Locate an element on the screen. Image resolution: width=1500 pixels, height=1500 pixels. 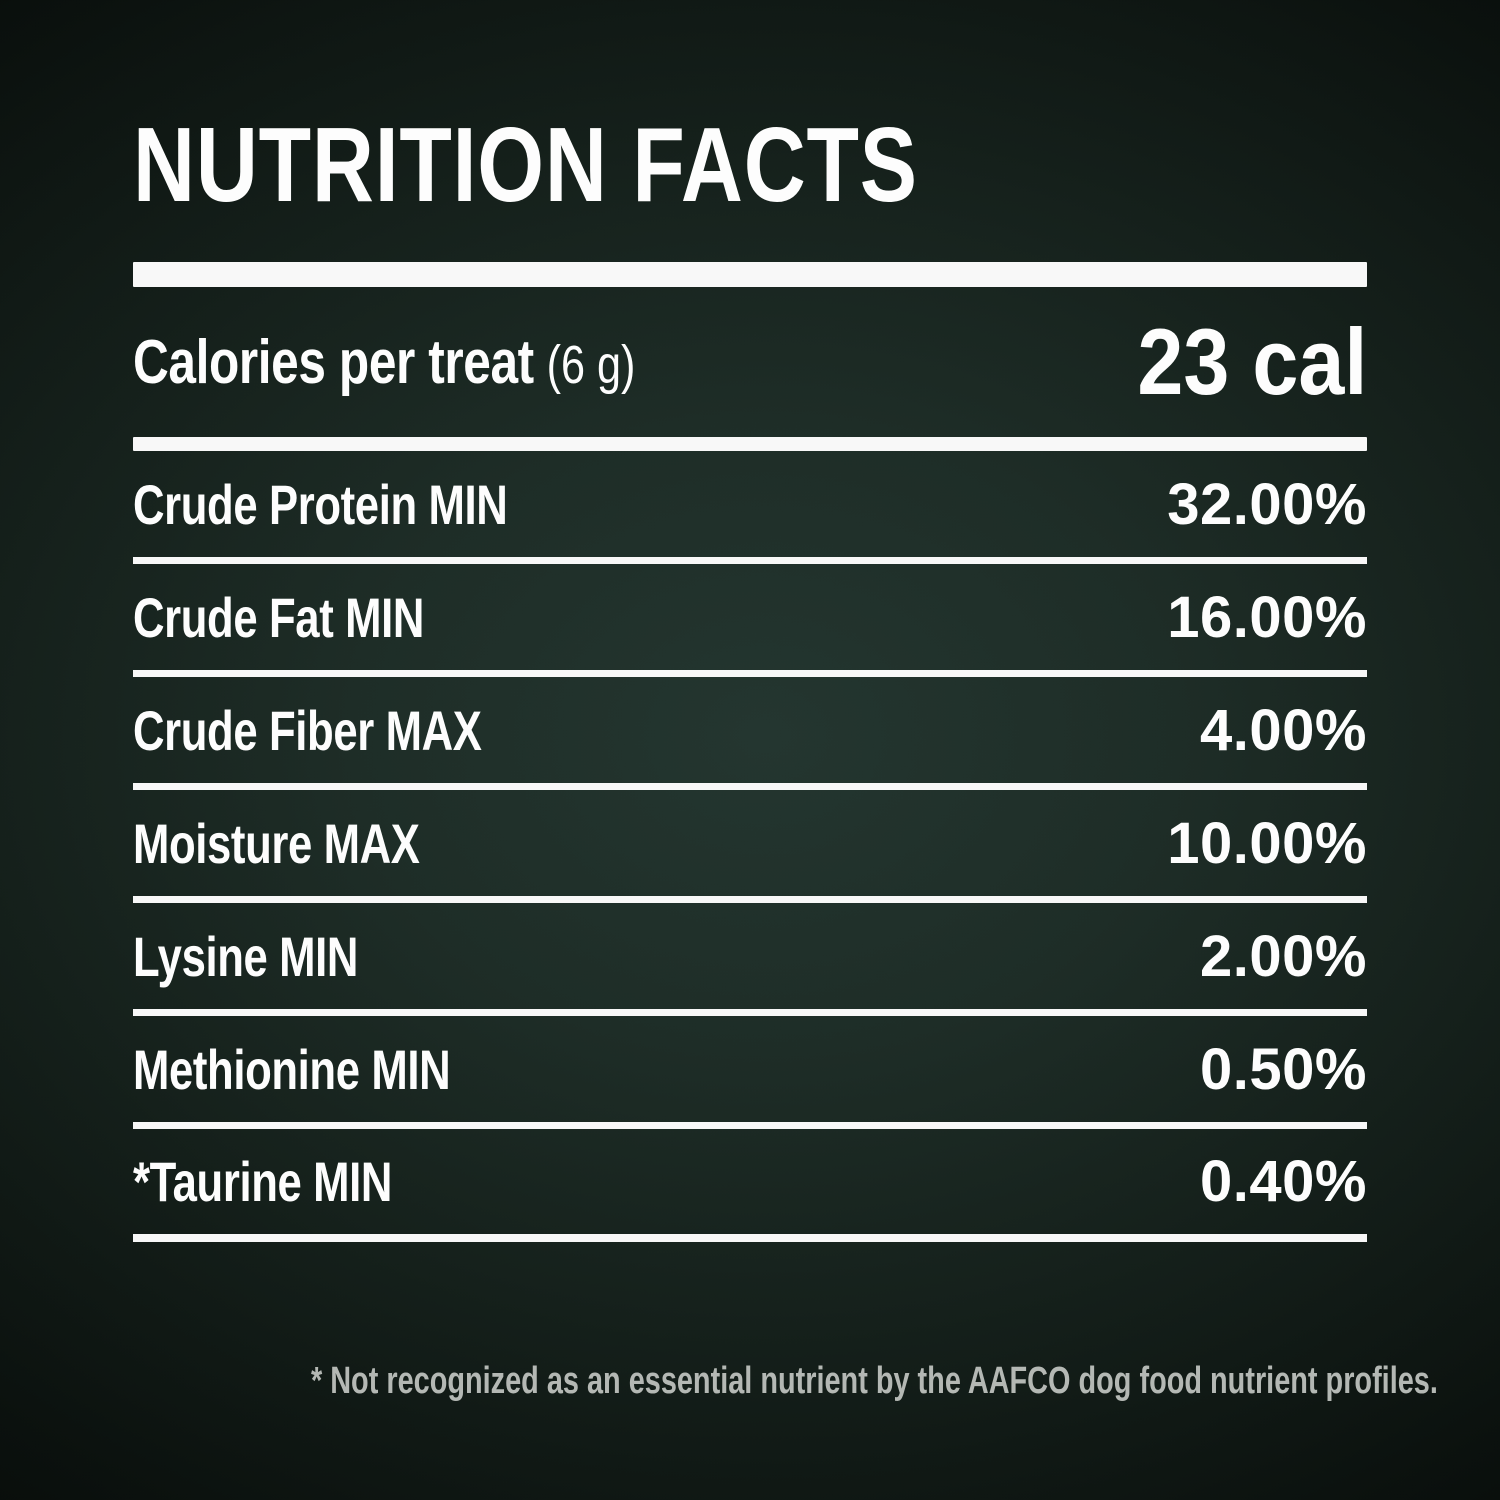
nutrient-value: 2.00% is located at coordinates (1283, 956).